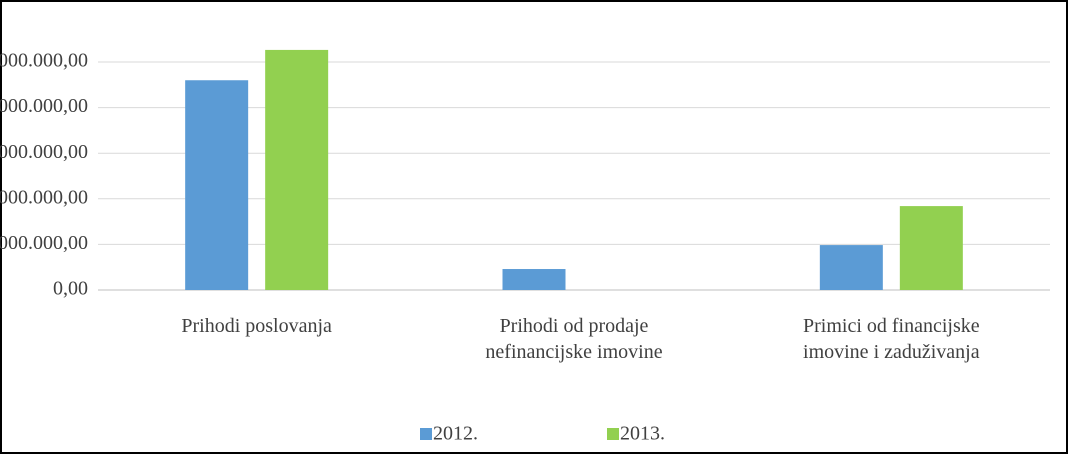 The width and height of the screenshot is (1068, 454). What do you see at coordinates (44, 243) in the screenshot?
I see `y-tick-label: 2.000.000,00` at bounding box center [44, 243].